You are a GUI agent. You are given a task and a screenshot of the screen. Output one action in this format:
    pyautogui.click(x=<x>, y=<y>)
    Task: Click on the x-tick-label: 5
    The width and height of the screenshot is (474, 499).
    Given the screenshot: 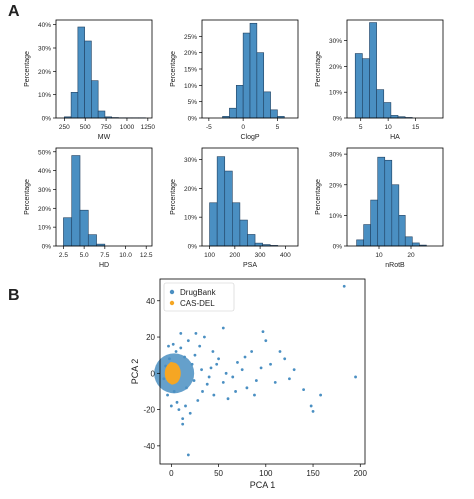 What is the action you would take?
    pyautogui.click(x=278, y=127)
    